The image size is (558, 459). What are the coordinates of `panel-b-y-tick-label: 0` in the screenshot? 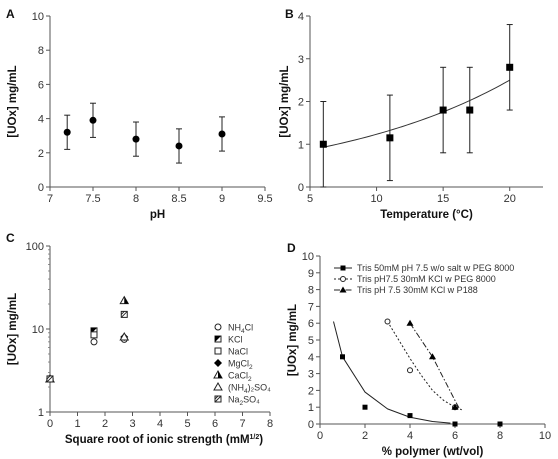 It's located at (301, 188).